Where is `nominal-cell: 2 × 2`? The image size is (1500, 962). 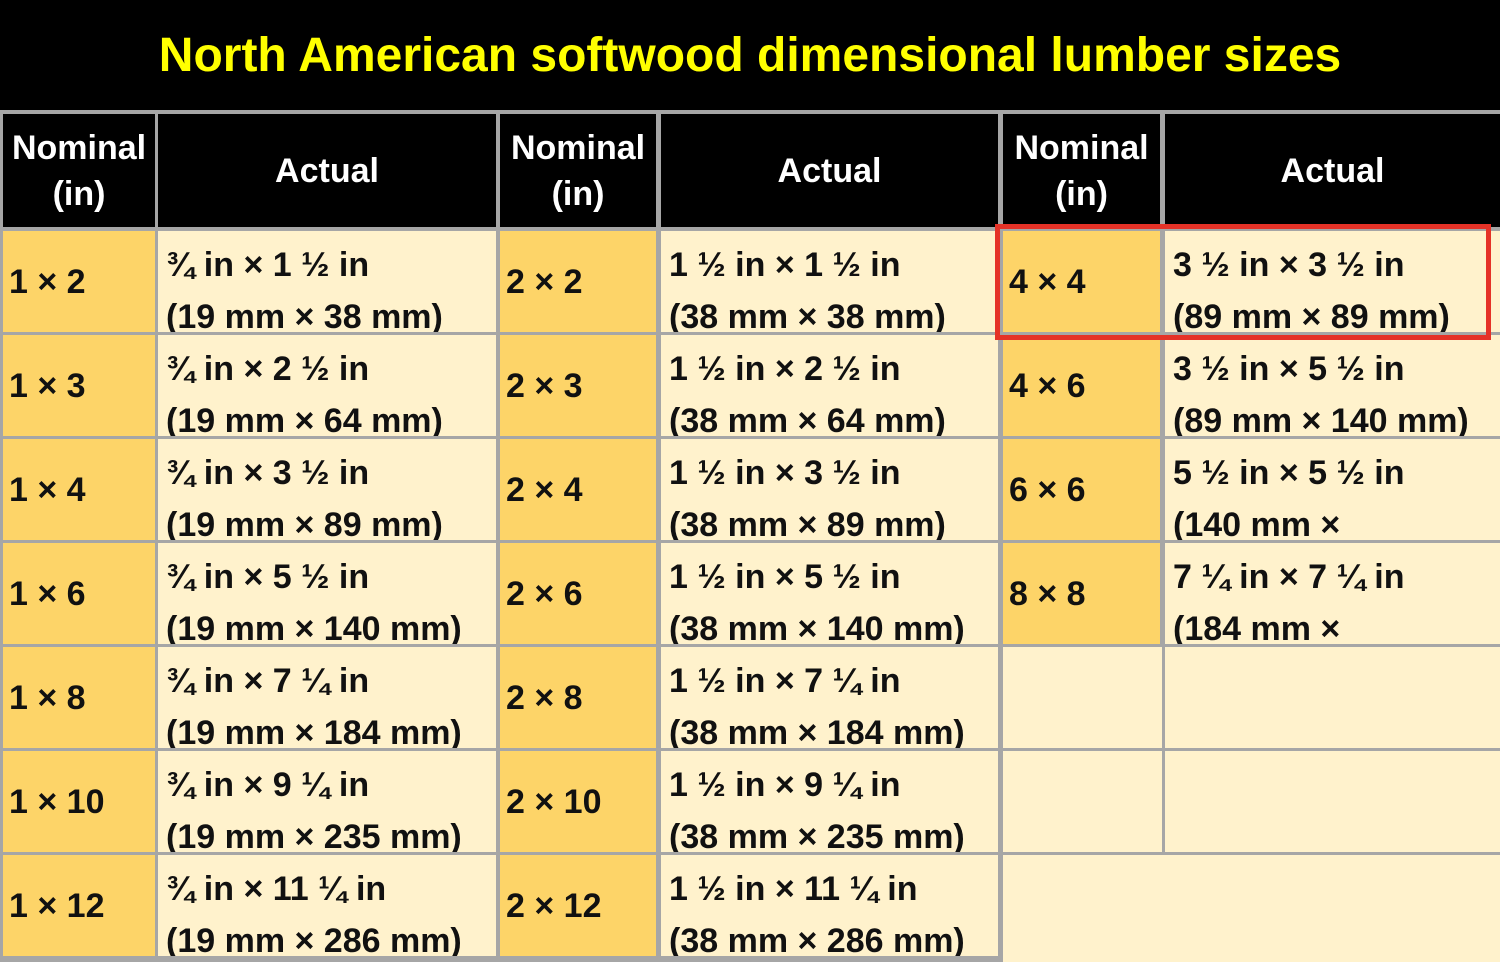 nominal-cell: 2 × 2 is located at coordinates (578, 281).